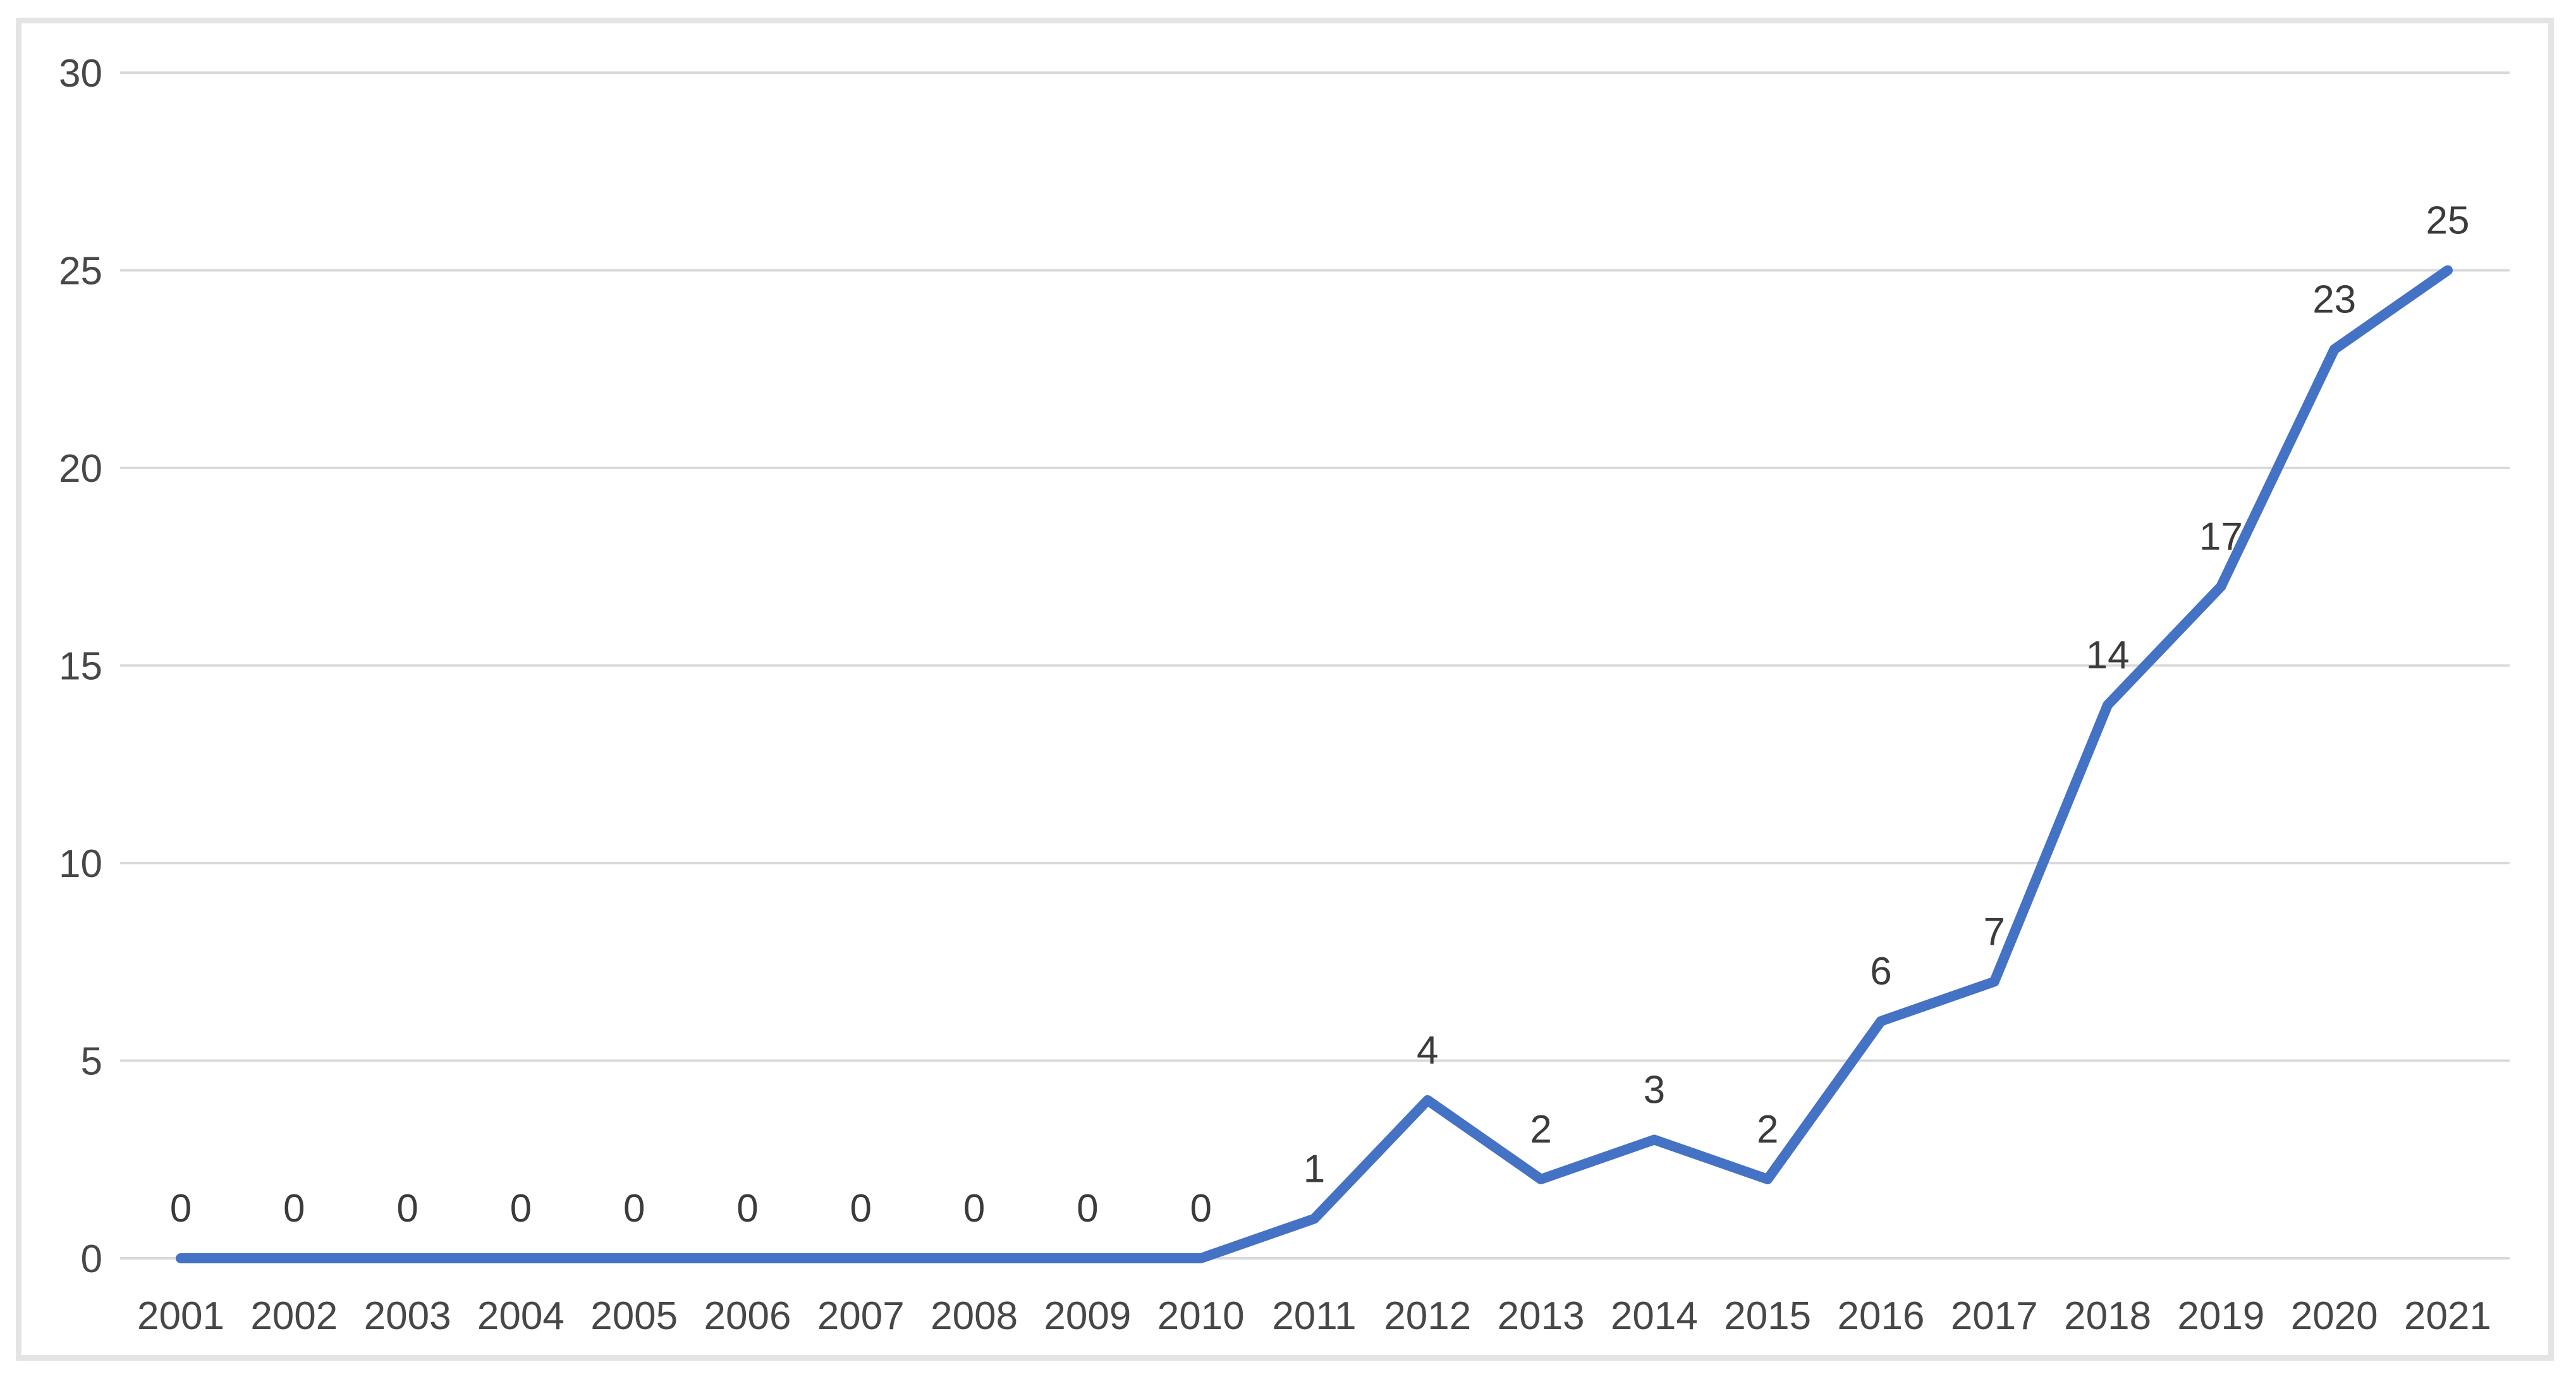 The image size is (2576, 1386). Describe the element at coordinates (634, 1316) in the screenshot. I see `x-tick-label: 2005` at that location.